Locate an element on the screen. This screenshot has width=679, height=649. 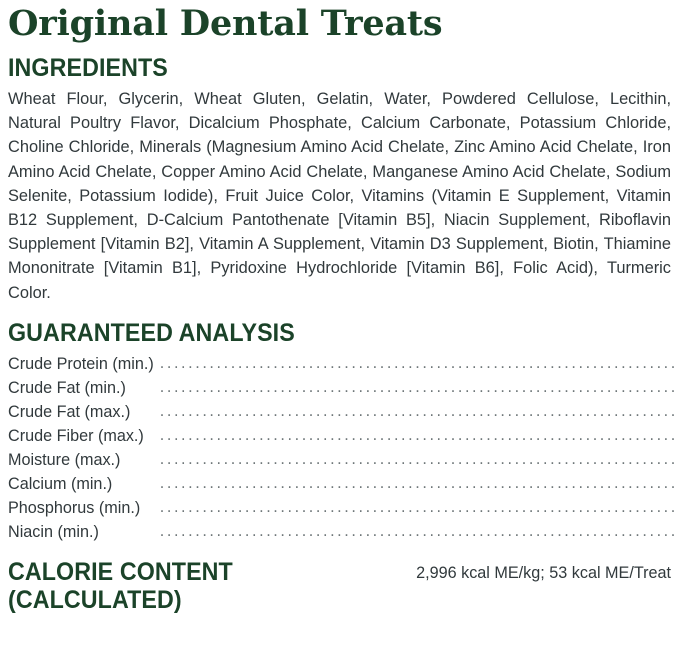
page-title: Original Dental Treats is located at coordinates (225, 23).